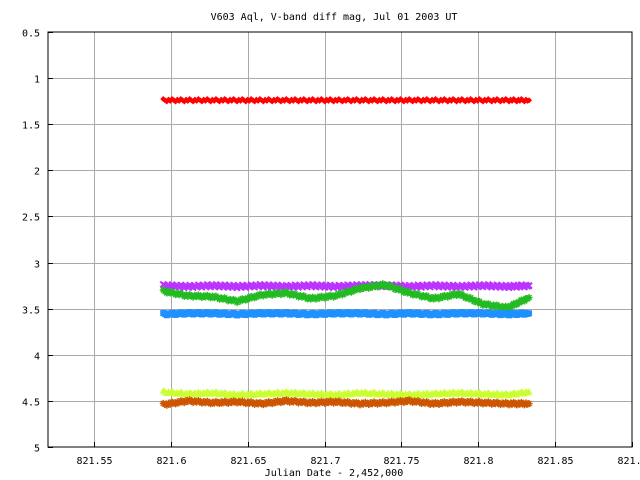  Describe the element at coordinates (37, 172) in the screenshot. I see `y-tick-label: 2` at that location.